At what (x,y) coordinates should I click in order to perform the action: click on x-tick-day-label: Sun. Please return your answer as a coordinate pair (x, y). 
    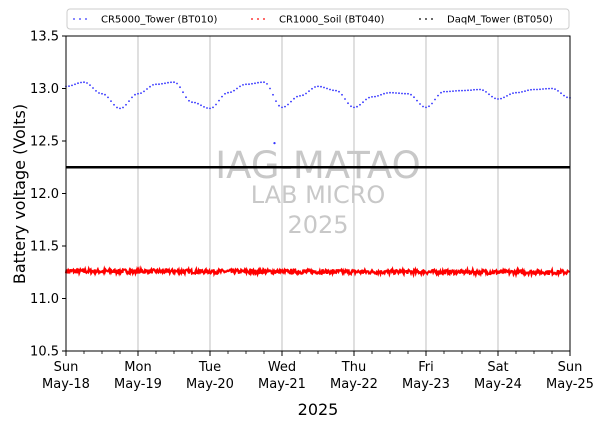
    Looking at the image, I should click on (66, 367).